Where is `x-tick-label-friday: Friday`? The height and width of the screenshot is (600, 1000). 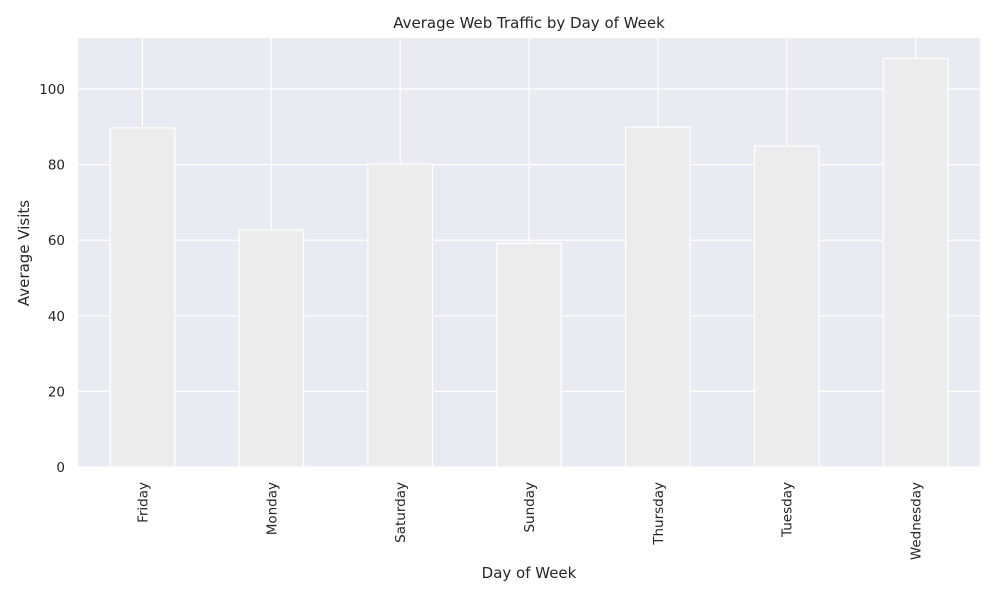
x-tick-label-friday: Friday is located at coordinates (143, 502).